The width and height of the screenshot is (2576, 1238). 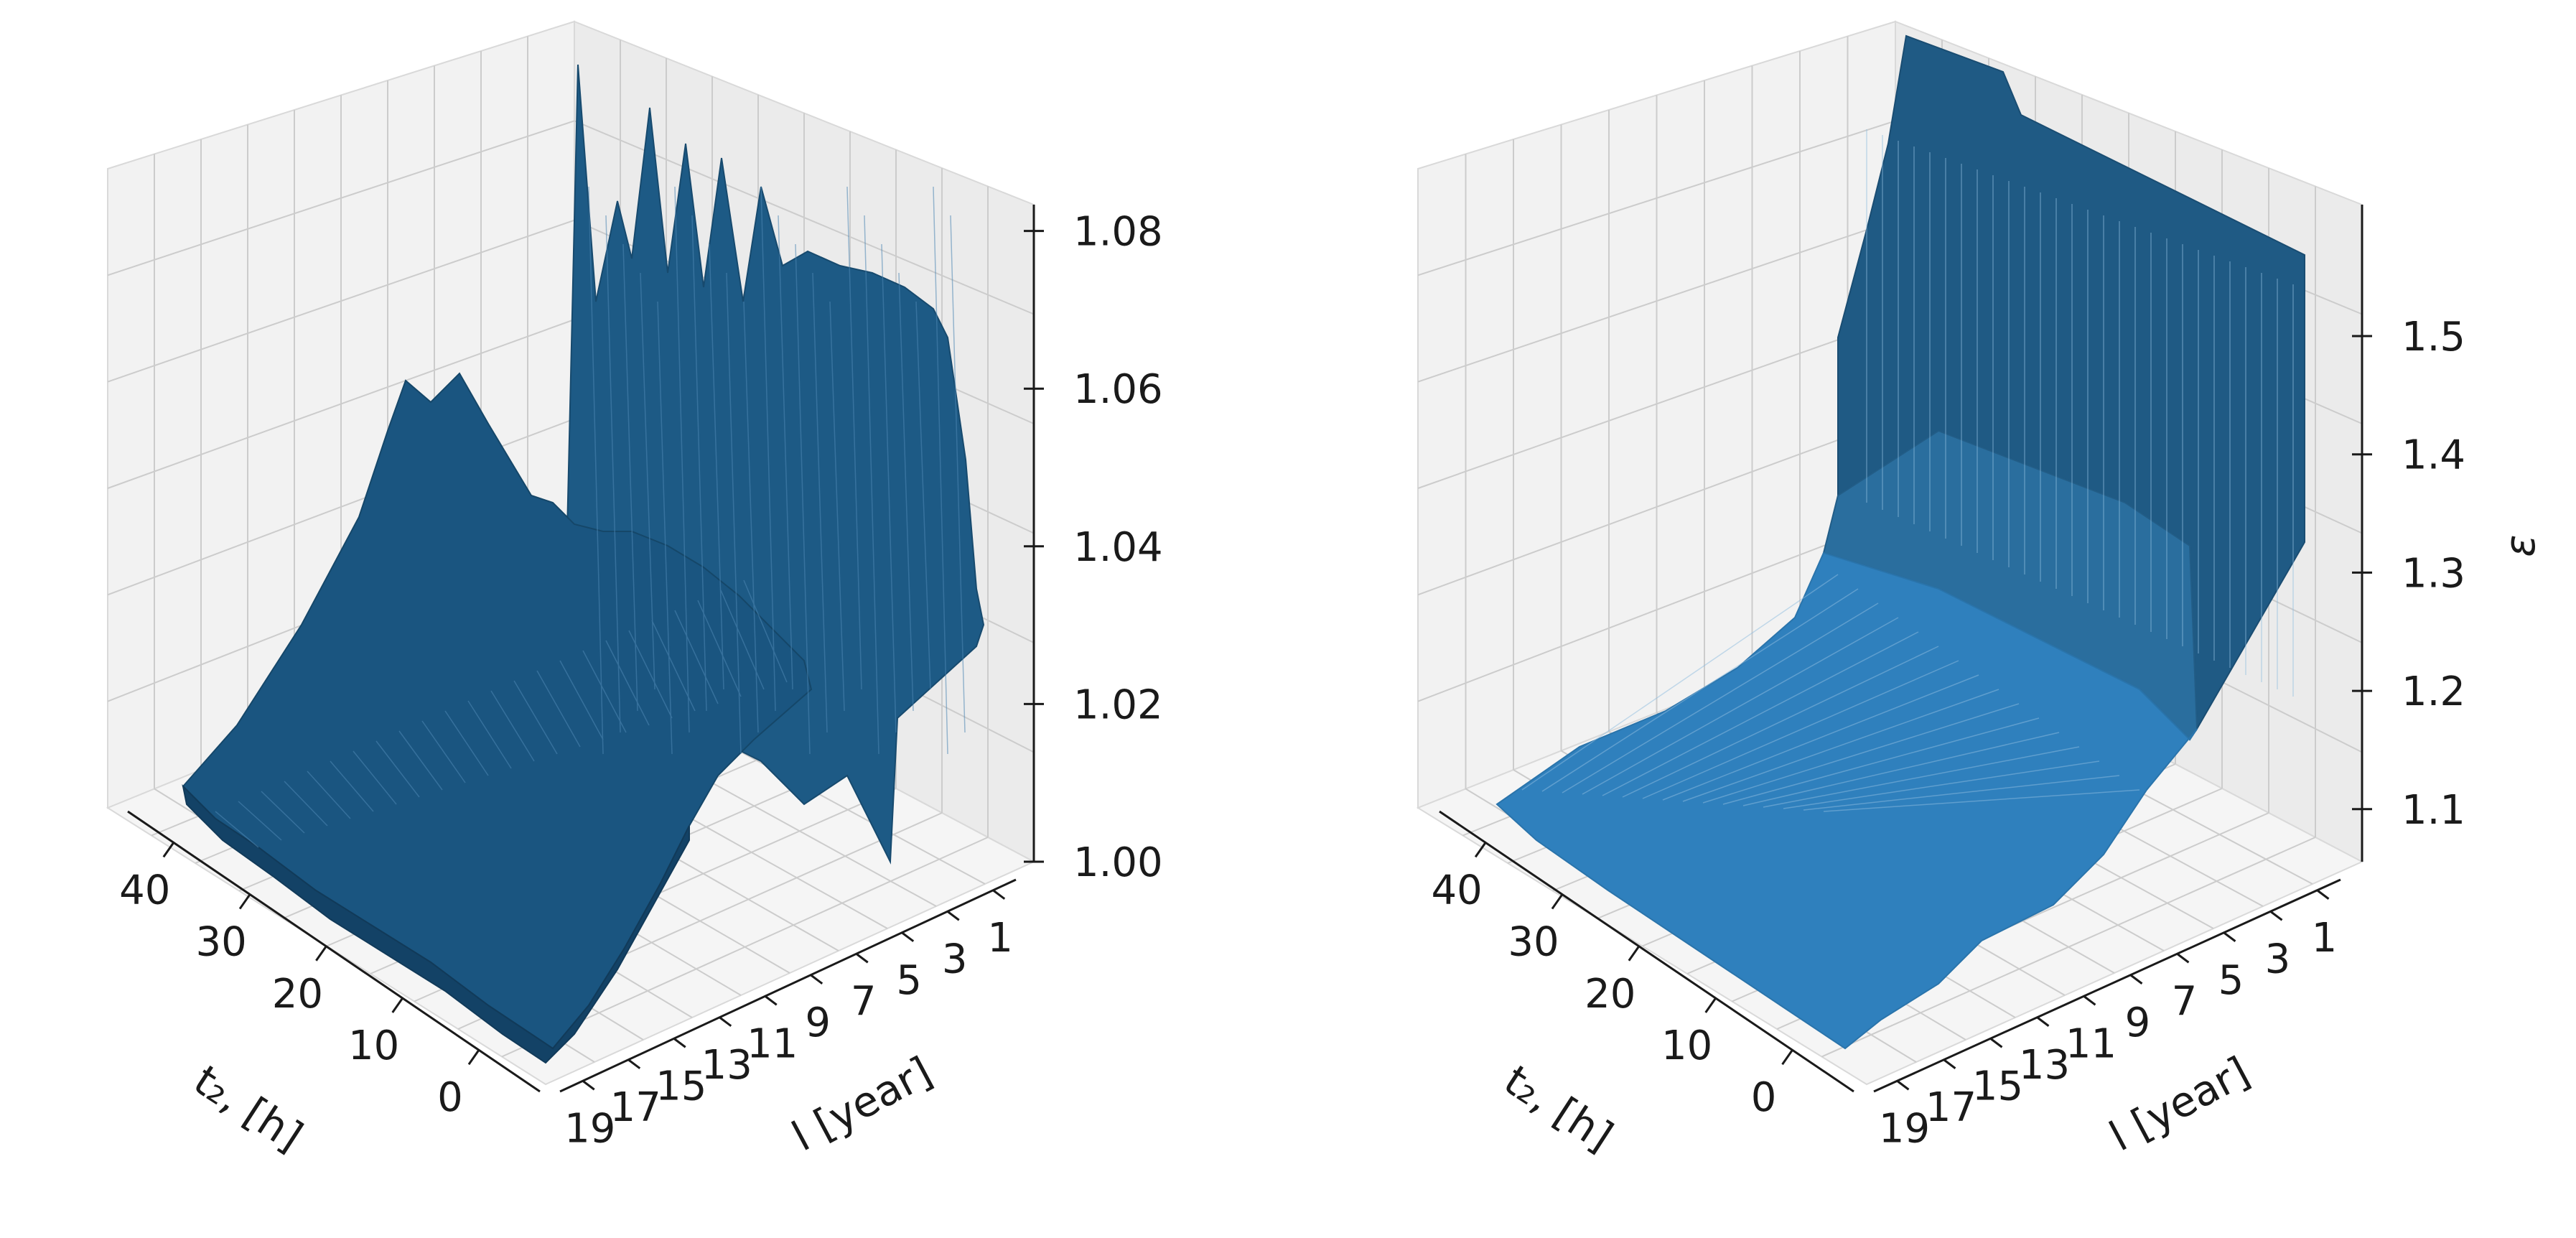 I want to click on left-grid-line, so click(x=571, y=217).